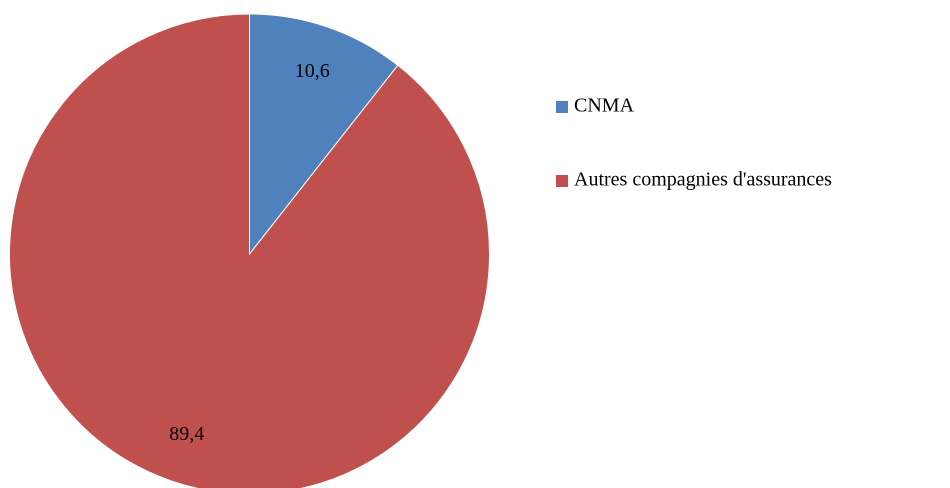  I want to click on legend-label: Autres compagnies d'assurances, so click(703, 180).